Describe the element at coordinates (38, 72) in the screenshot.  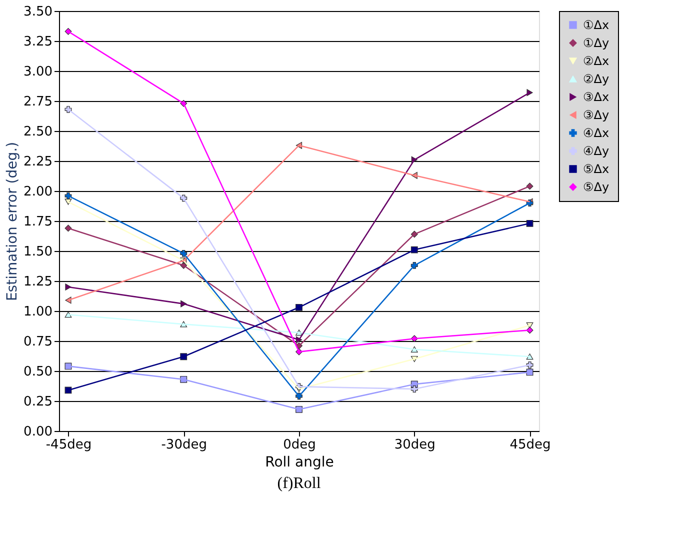
I see `y-tick-label: 3.00` at that location.